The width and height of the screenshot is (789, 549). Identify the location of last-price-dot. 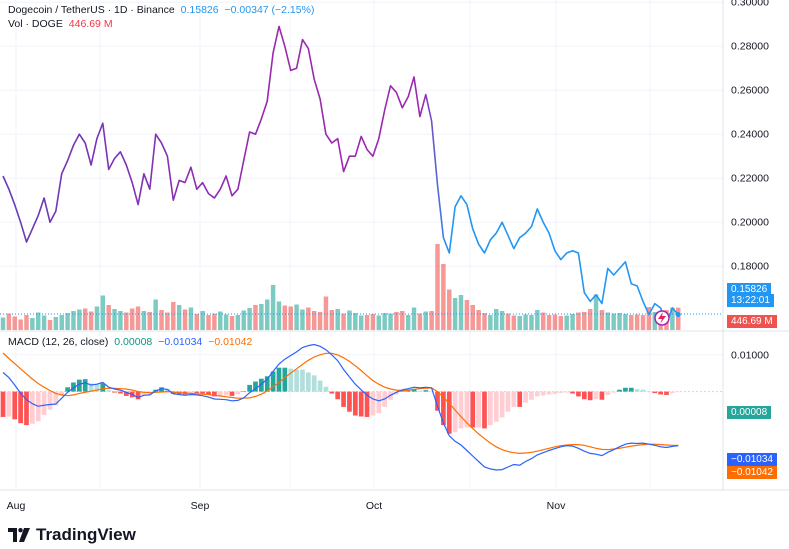
(678, 315).